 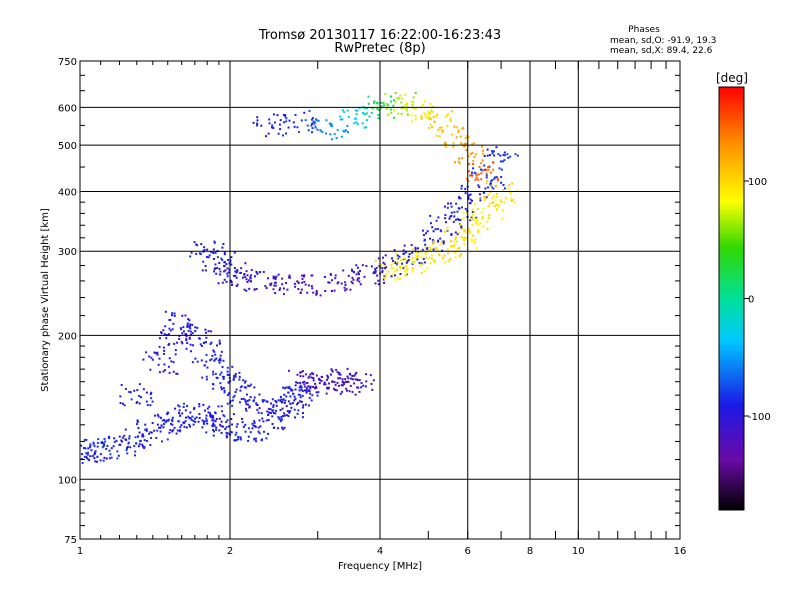 I want to click on x-tick-label: 4, so click(x=380, y=551).